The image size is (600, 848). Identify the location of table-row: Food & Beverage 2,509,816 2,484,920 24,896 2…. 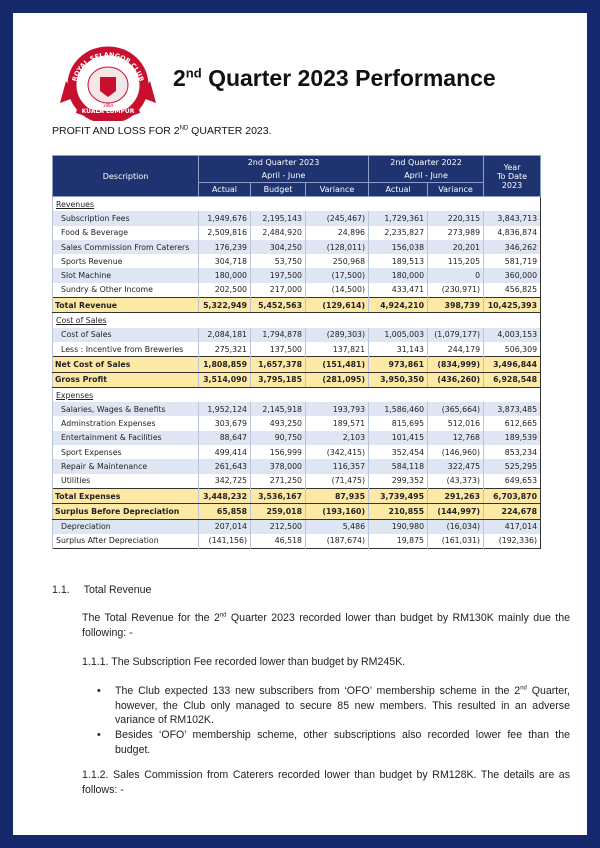
(296, 232).